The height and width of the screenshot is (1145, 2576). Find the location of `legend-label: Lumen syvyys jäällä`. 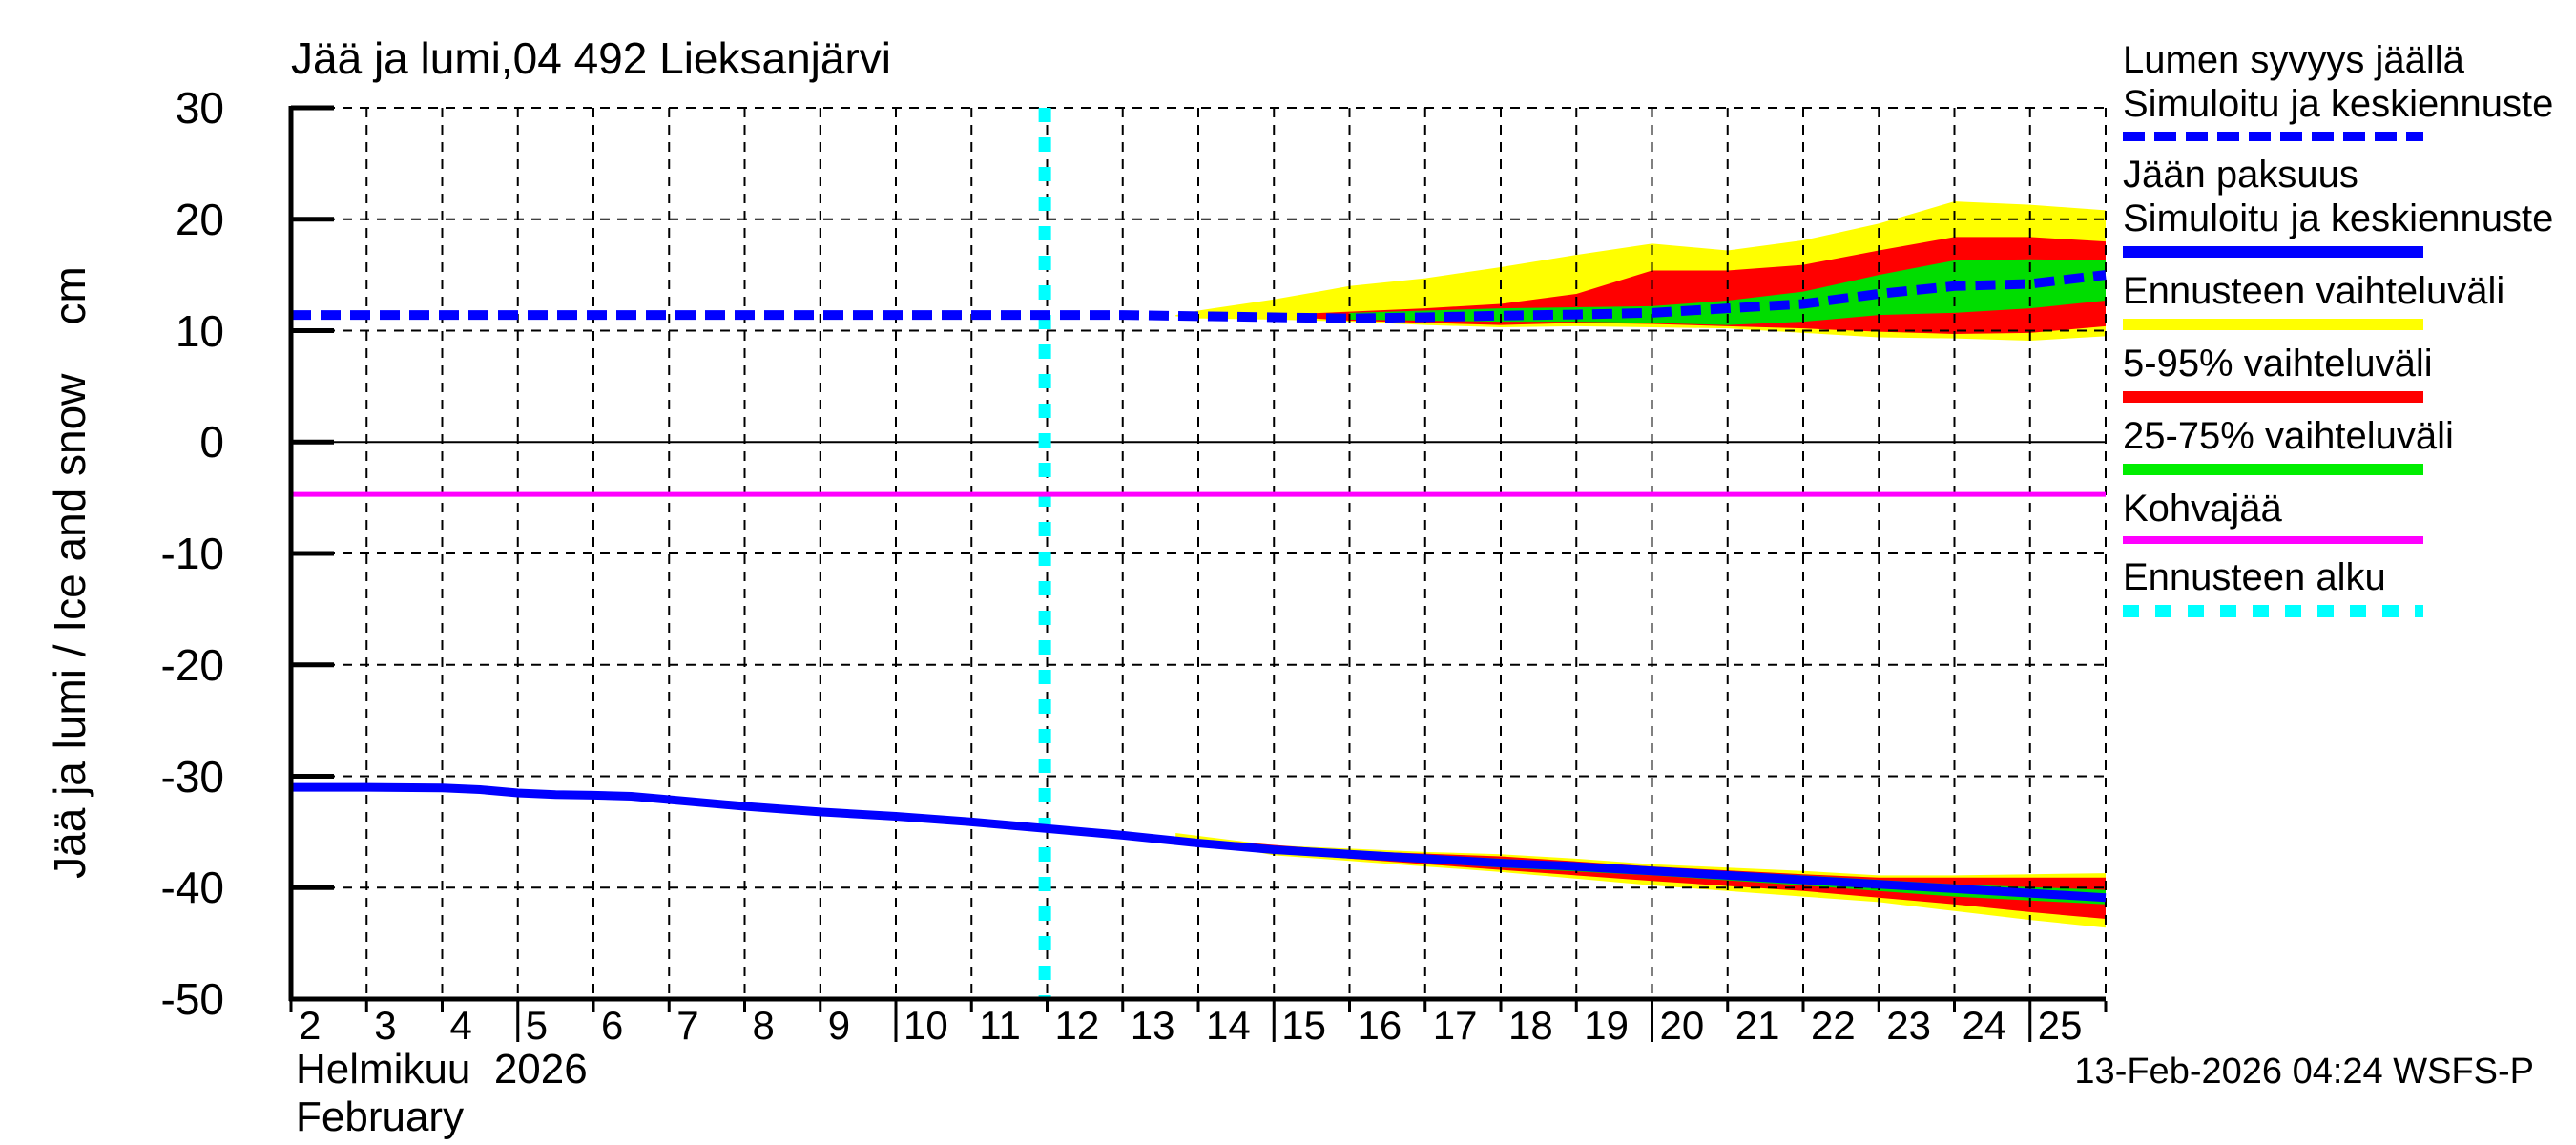

legend-label: Lumen syvyys jäällä is located at coordinates (2293, 60).